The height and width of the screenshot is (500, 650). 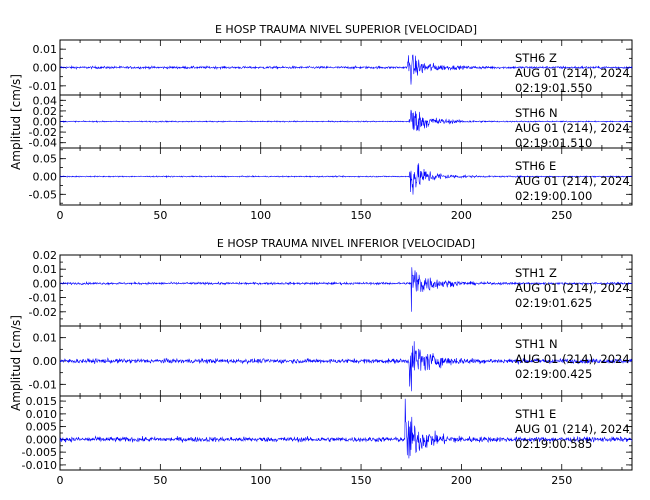 What do you see at coordinates (43, 143) in the screenshot?
I see `y-tick-label: -0.04` at bounding box center [43, 143].